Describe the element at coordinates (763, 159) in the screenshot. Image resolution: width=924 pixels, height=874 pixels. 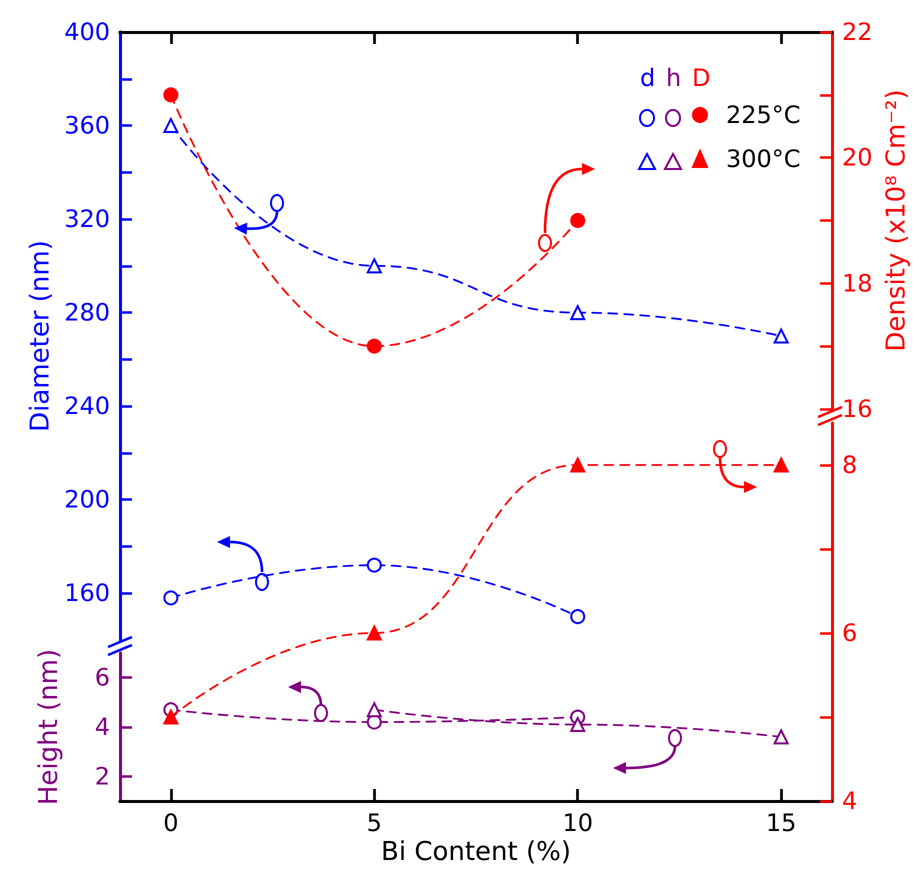
I see `legend-label: 300°C` at that location.